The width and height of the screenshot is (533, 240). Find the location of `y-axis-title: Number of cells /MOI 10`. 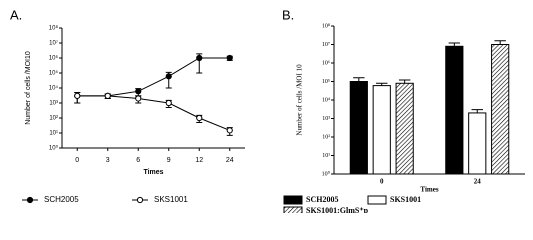

y-axis-title: Number of cells /MOI 10 is located at coordinates (300, 100).